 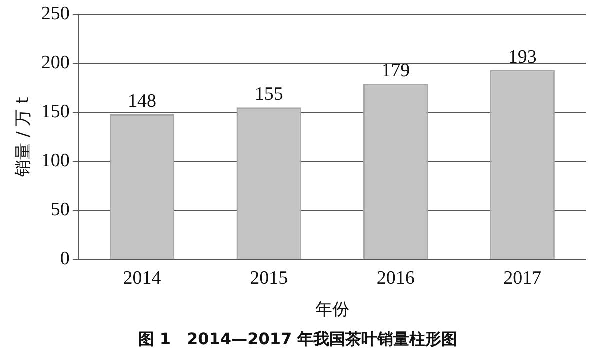 I want to click on y-tick-label: 150, so click(x=55, y=111).